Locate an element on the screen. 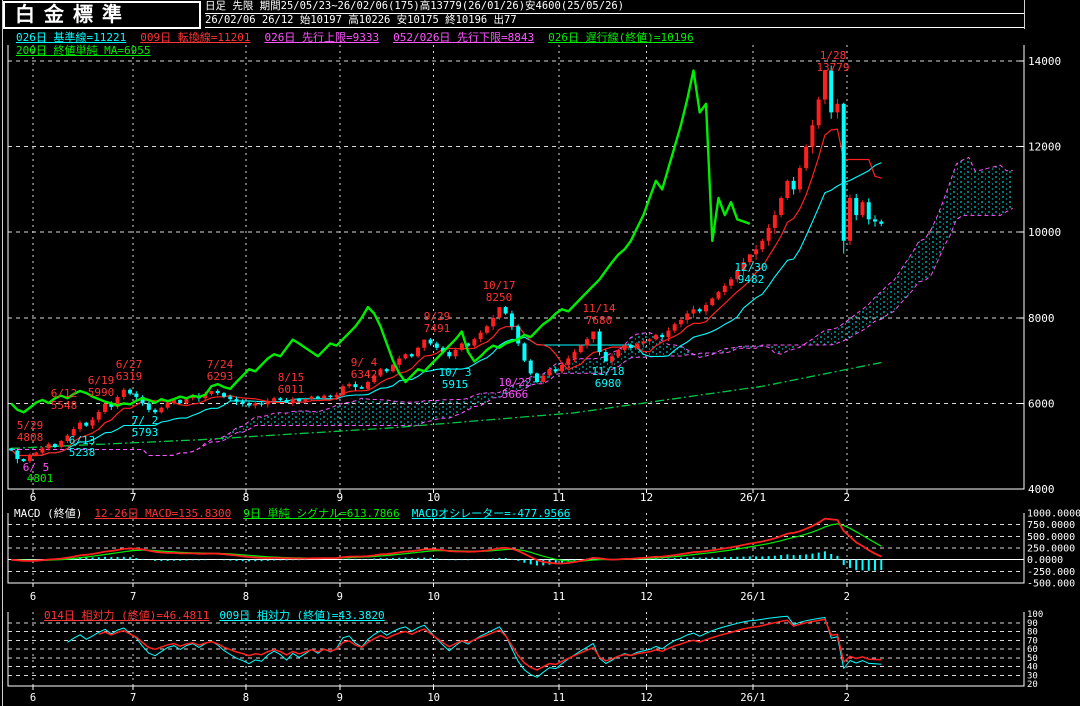 The height and width of the screenshot is (706, 1080). svg-text: 60 is located at coordinates (1032, 650).